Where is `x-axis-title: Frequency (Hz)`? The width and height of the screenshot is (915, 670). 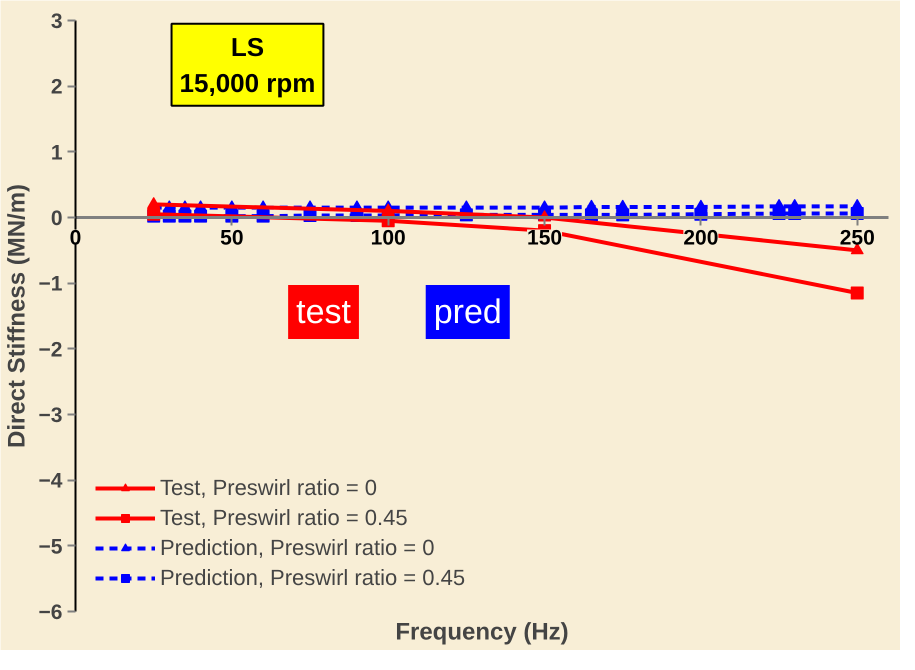 x-axis-title: Frequency (Hz) is located at coordinates (482, 632).